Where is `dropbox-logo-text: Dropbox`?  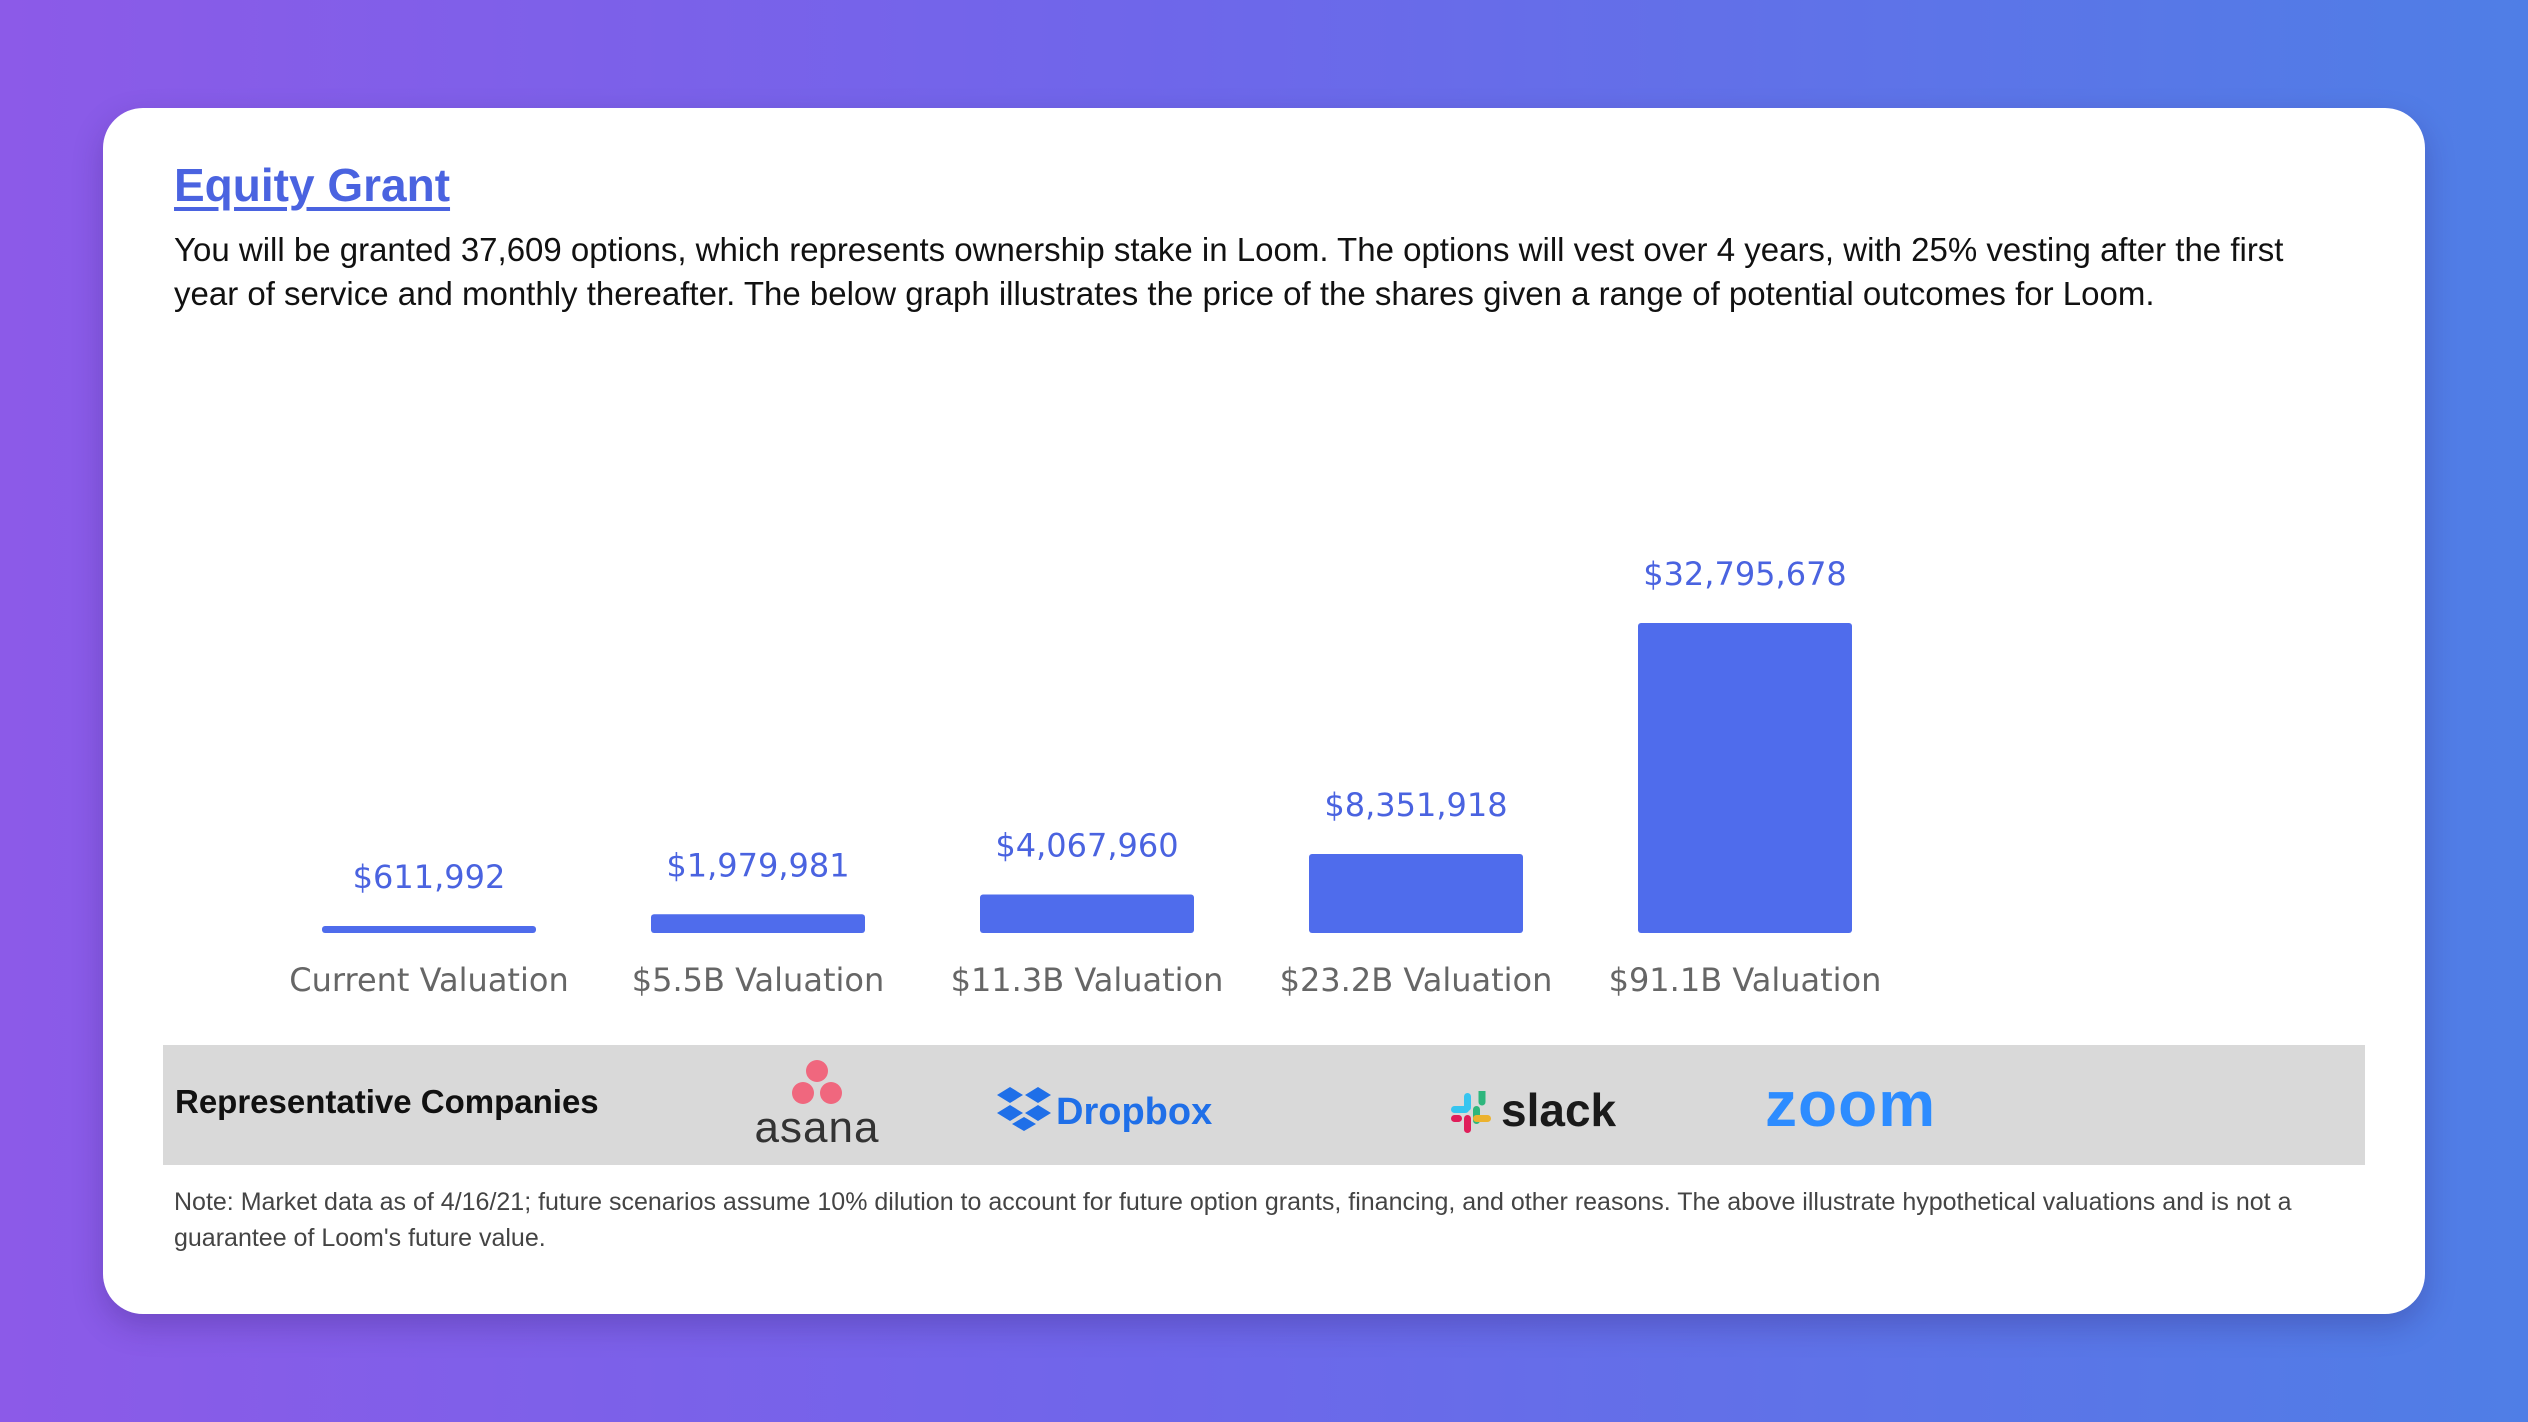 dropbox-logo-text: Dropbox is located at coordinates (1134, 1112).